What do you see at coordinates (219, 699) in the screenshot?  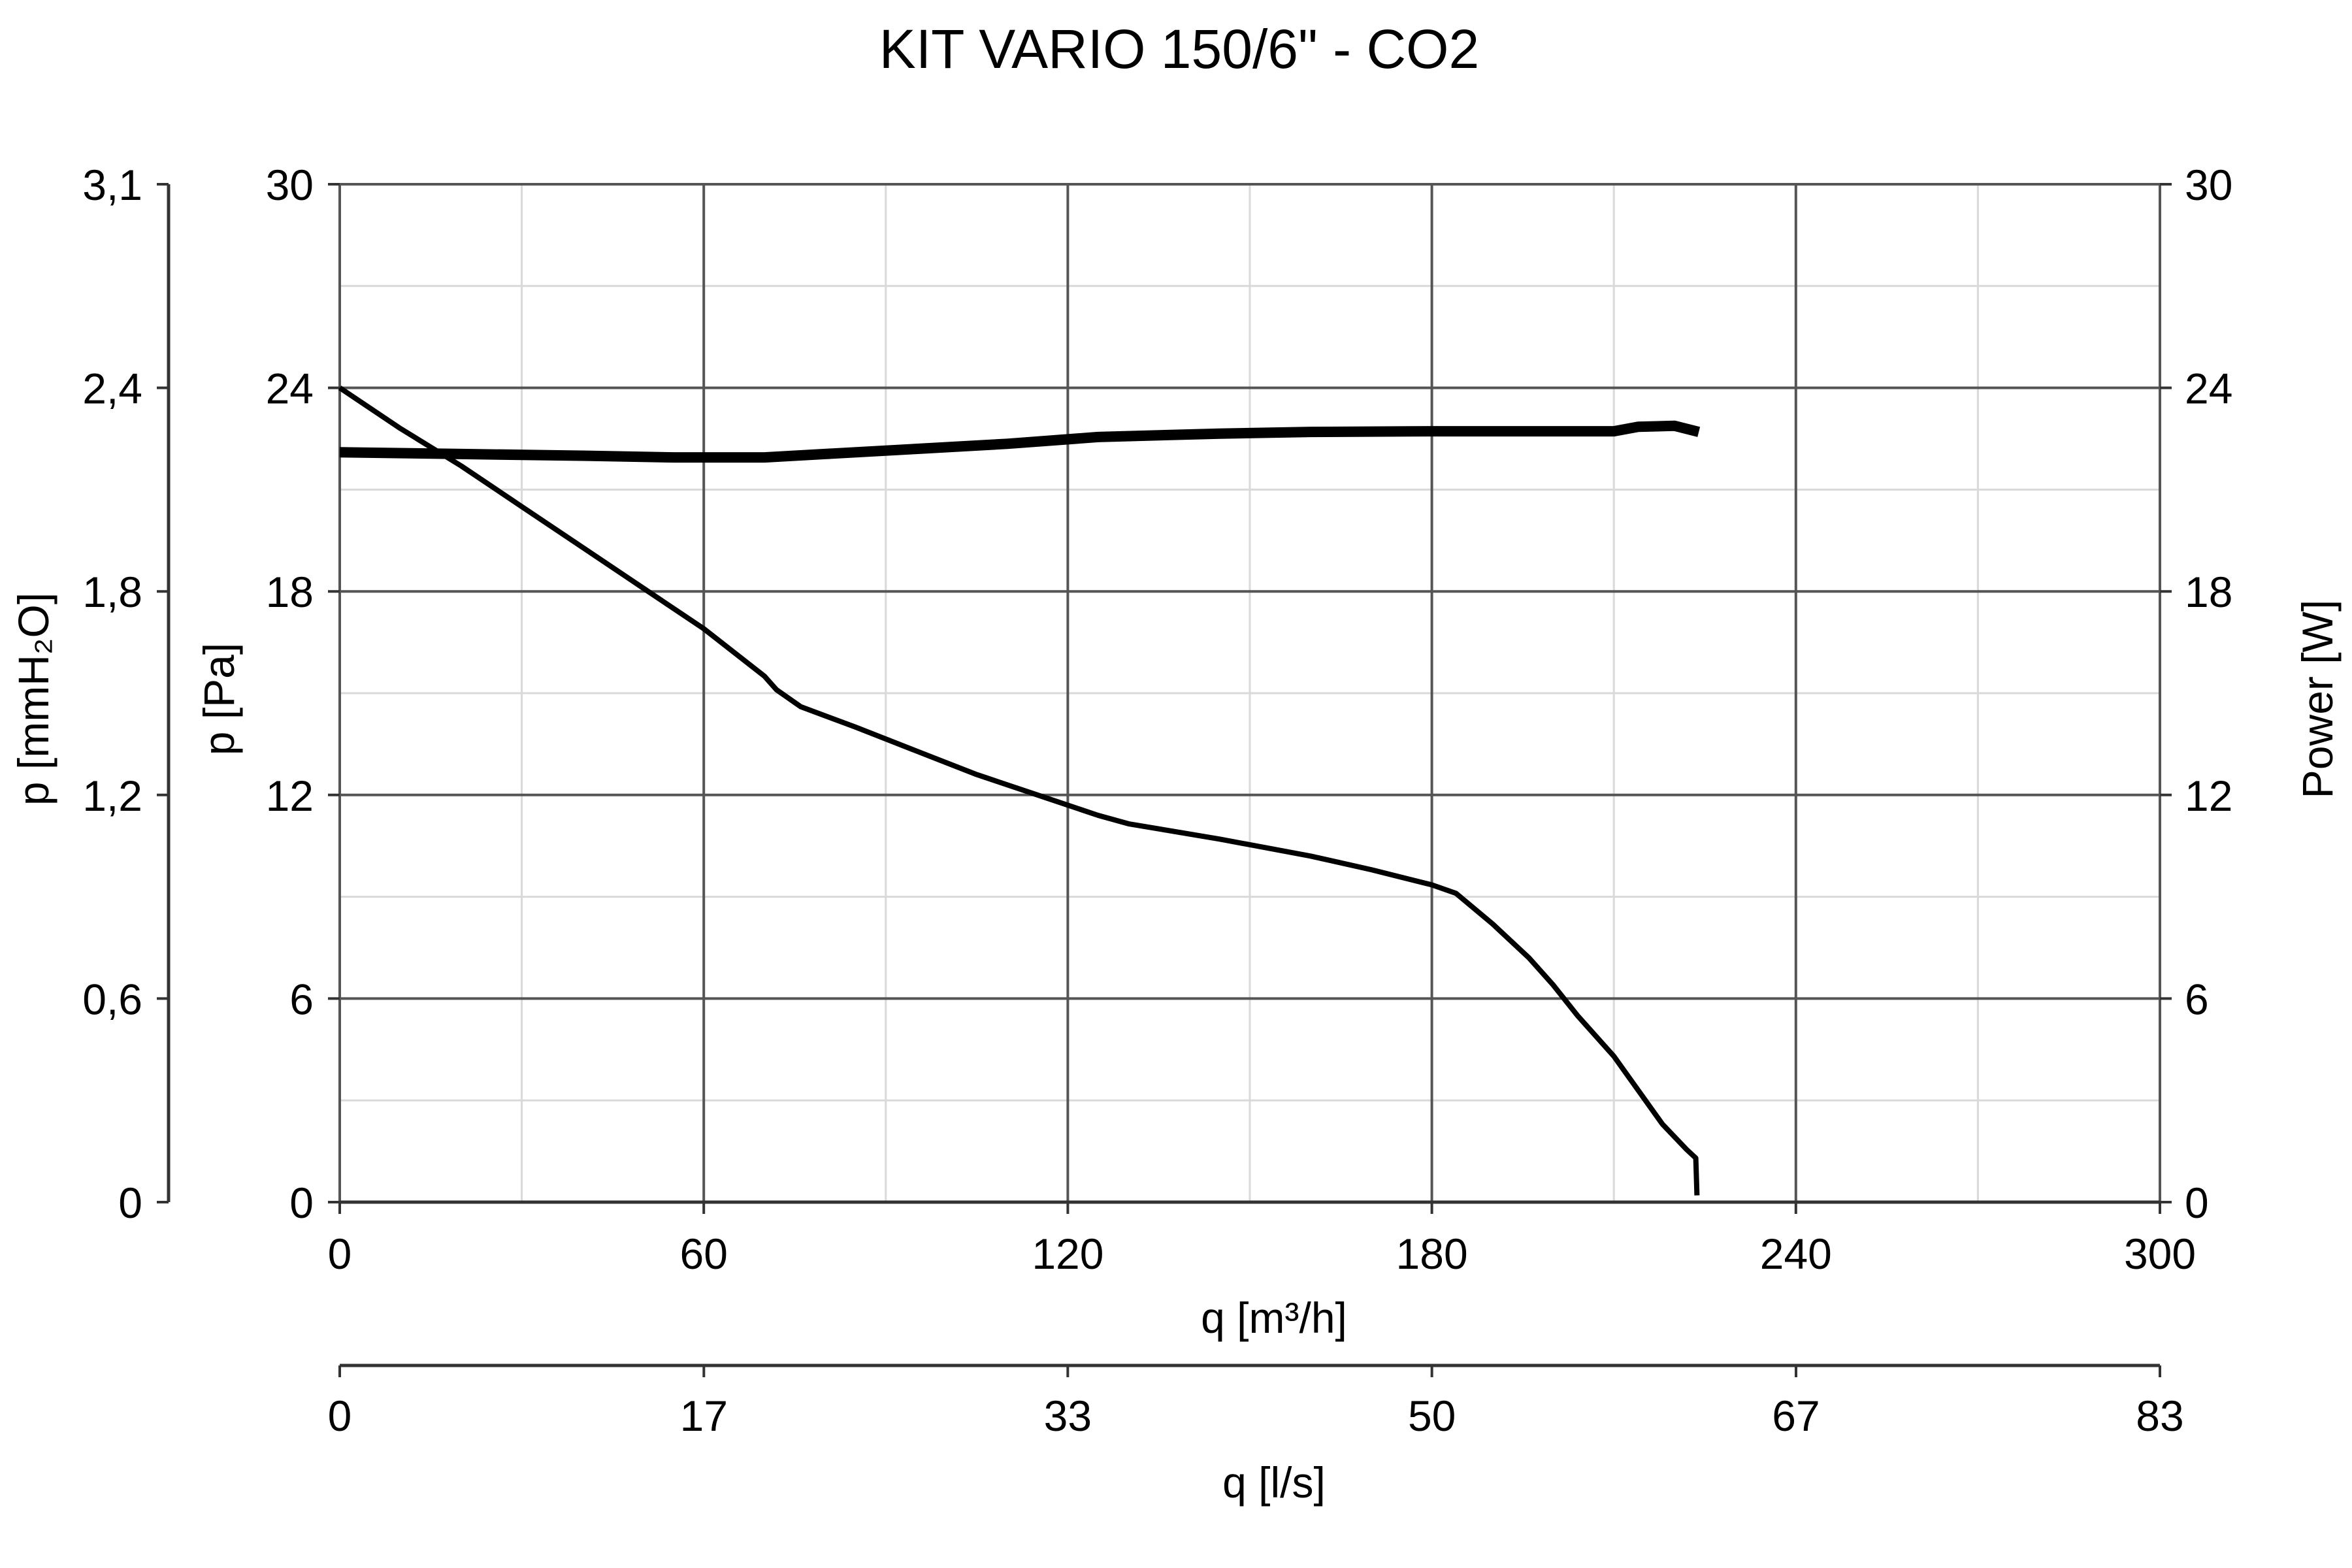 I see `y-axis-label: p [Pa]` at bounding box center [219, 699].